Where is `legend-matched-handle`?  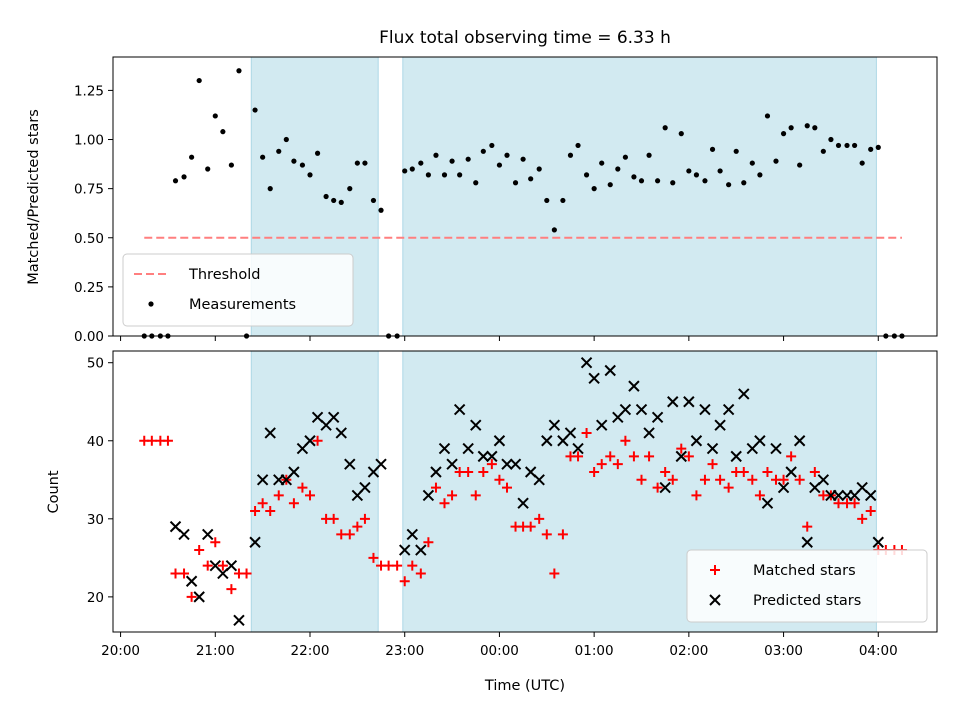
legend-matched-handle is located at coordinates (715, 570).